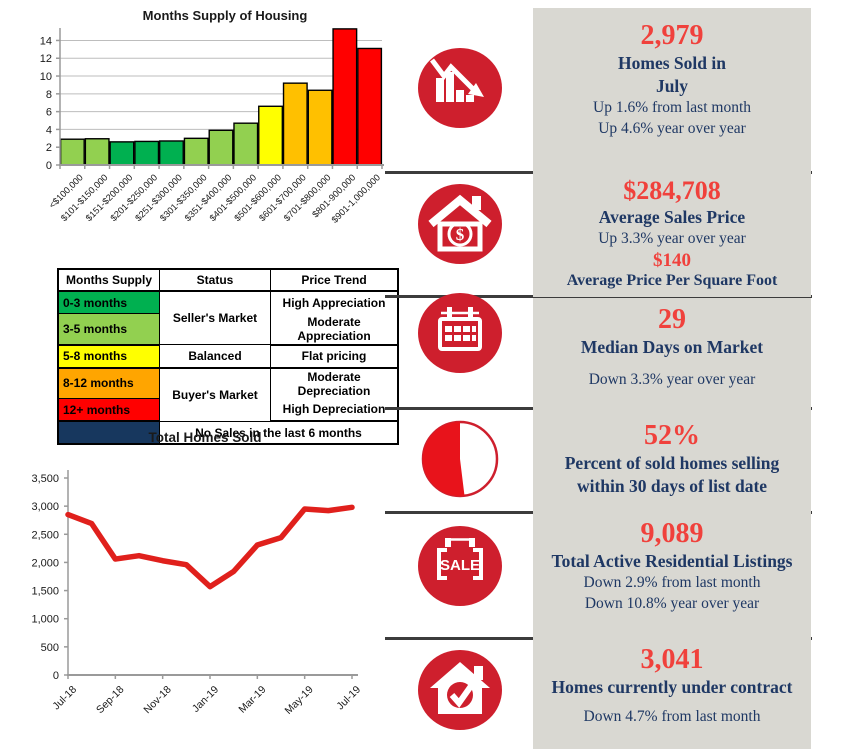 The image size is (841, 749). Describe the element at coordinates (46, 77) in the screenshot. I see `svg-text: 10` at that location.